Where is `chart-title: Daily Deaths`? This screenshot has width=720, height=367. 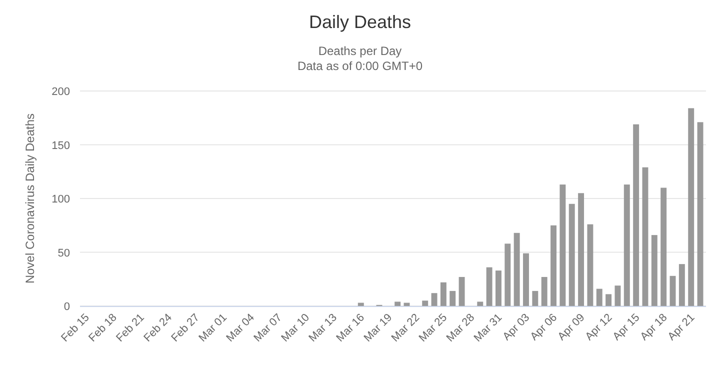
chart-title: Daily Deaths is located at coordinates (360, 22).